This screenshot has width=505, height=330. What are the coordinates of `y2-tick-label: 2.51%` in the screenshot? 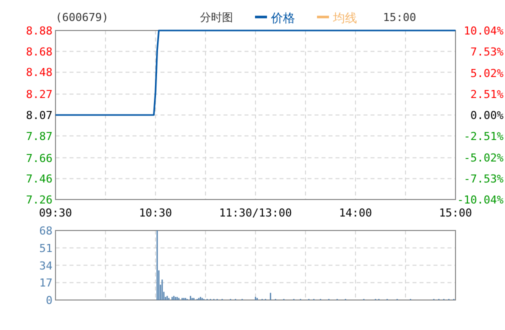 It's located at (487, 94).